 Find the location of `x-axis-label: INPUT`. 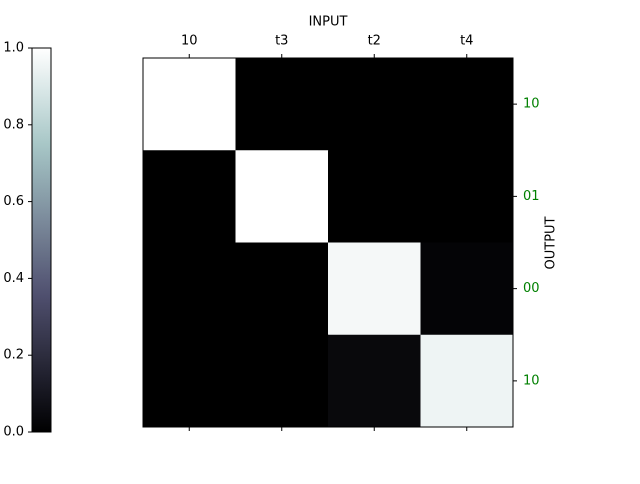

x-axis-label: INPUT is located at coordinates (328, 22).